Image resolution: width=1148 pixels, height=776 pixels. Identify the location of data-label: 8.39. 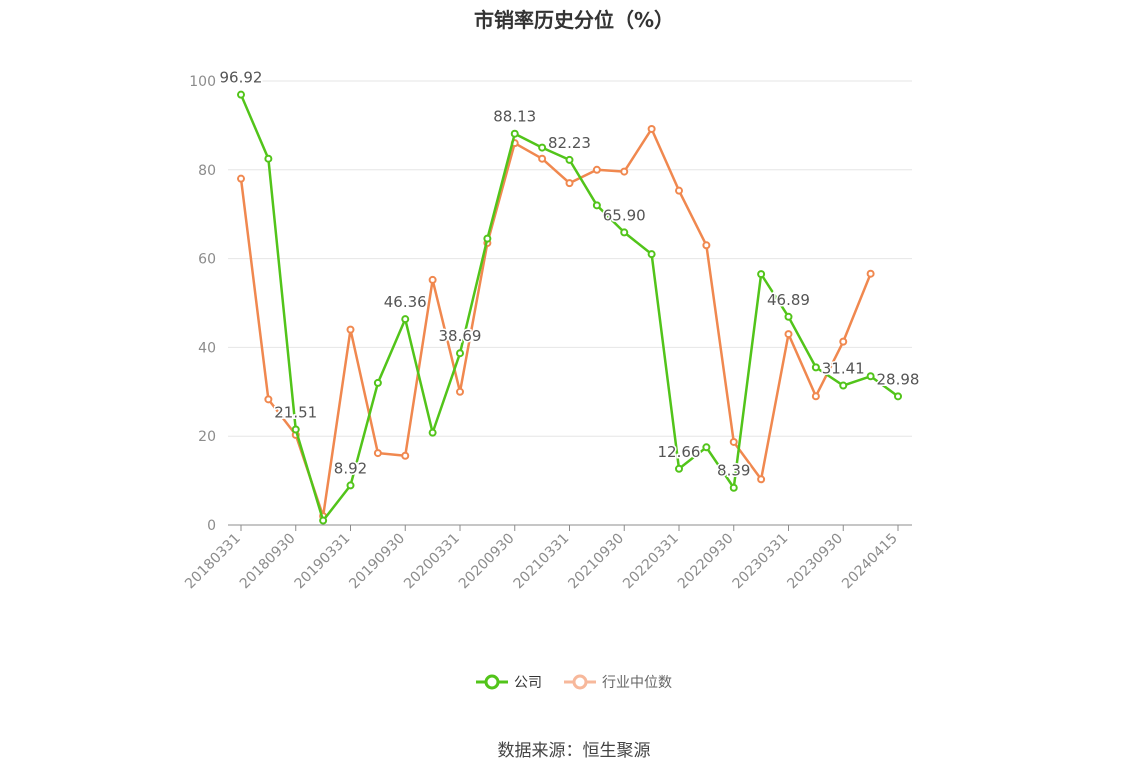
(733, 471).